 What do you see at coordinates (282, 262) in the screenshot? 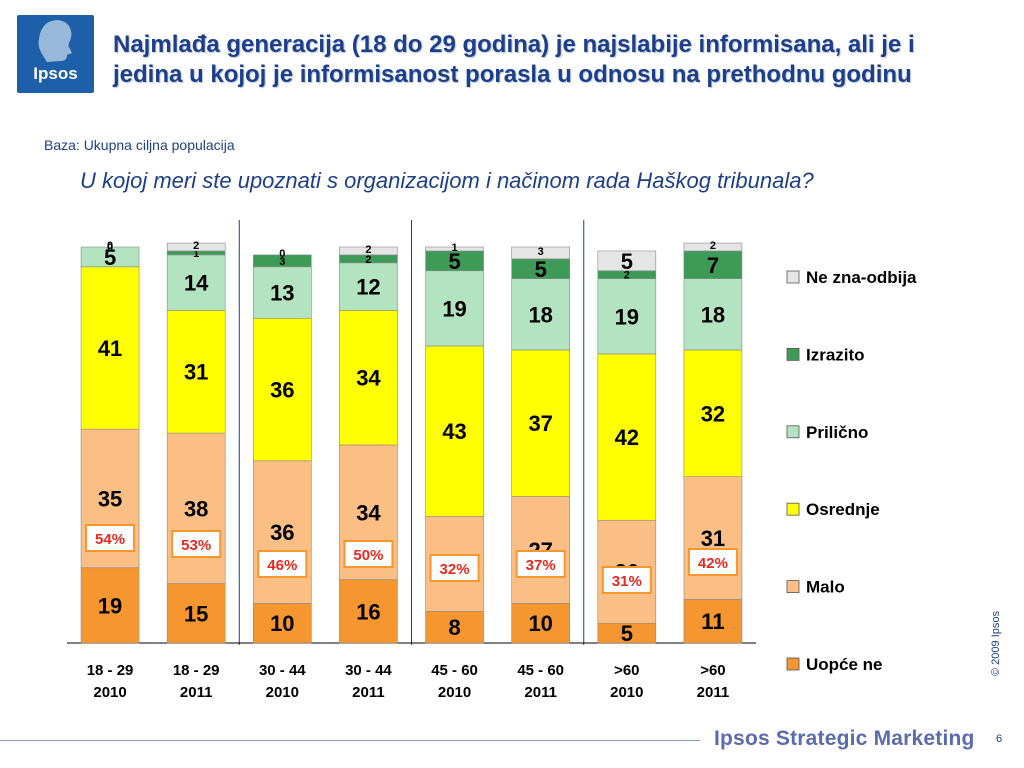
I see `data-label: 3` at bounding box center [282, 262].